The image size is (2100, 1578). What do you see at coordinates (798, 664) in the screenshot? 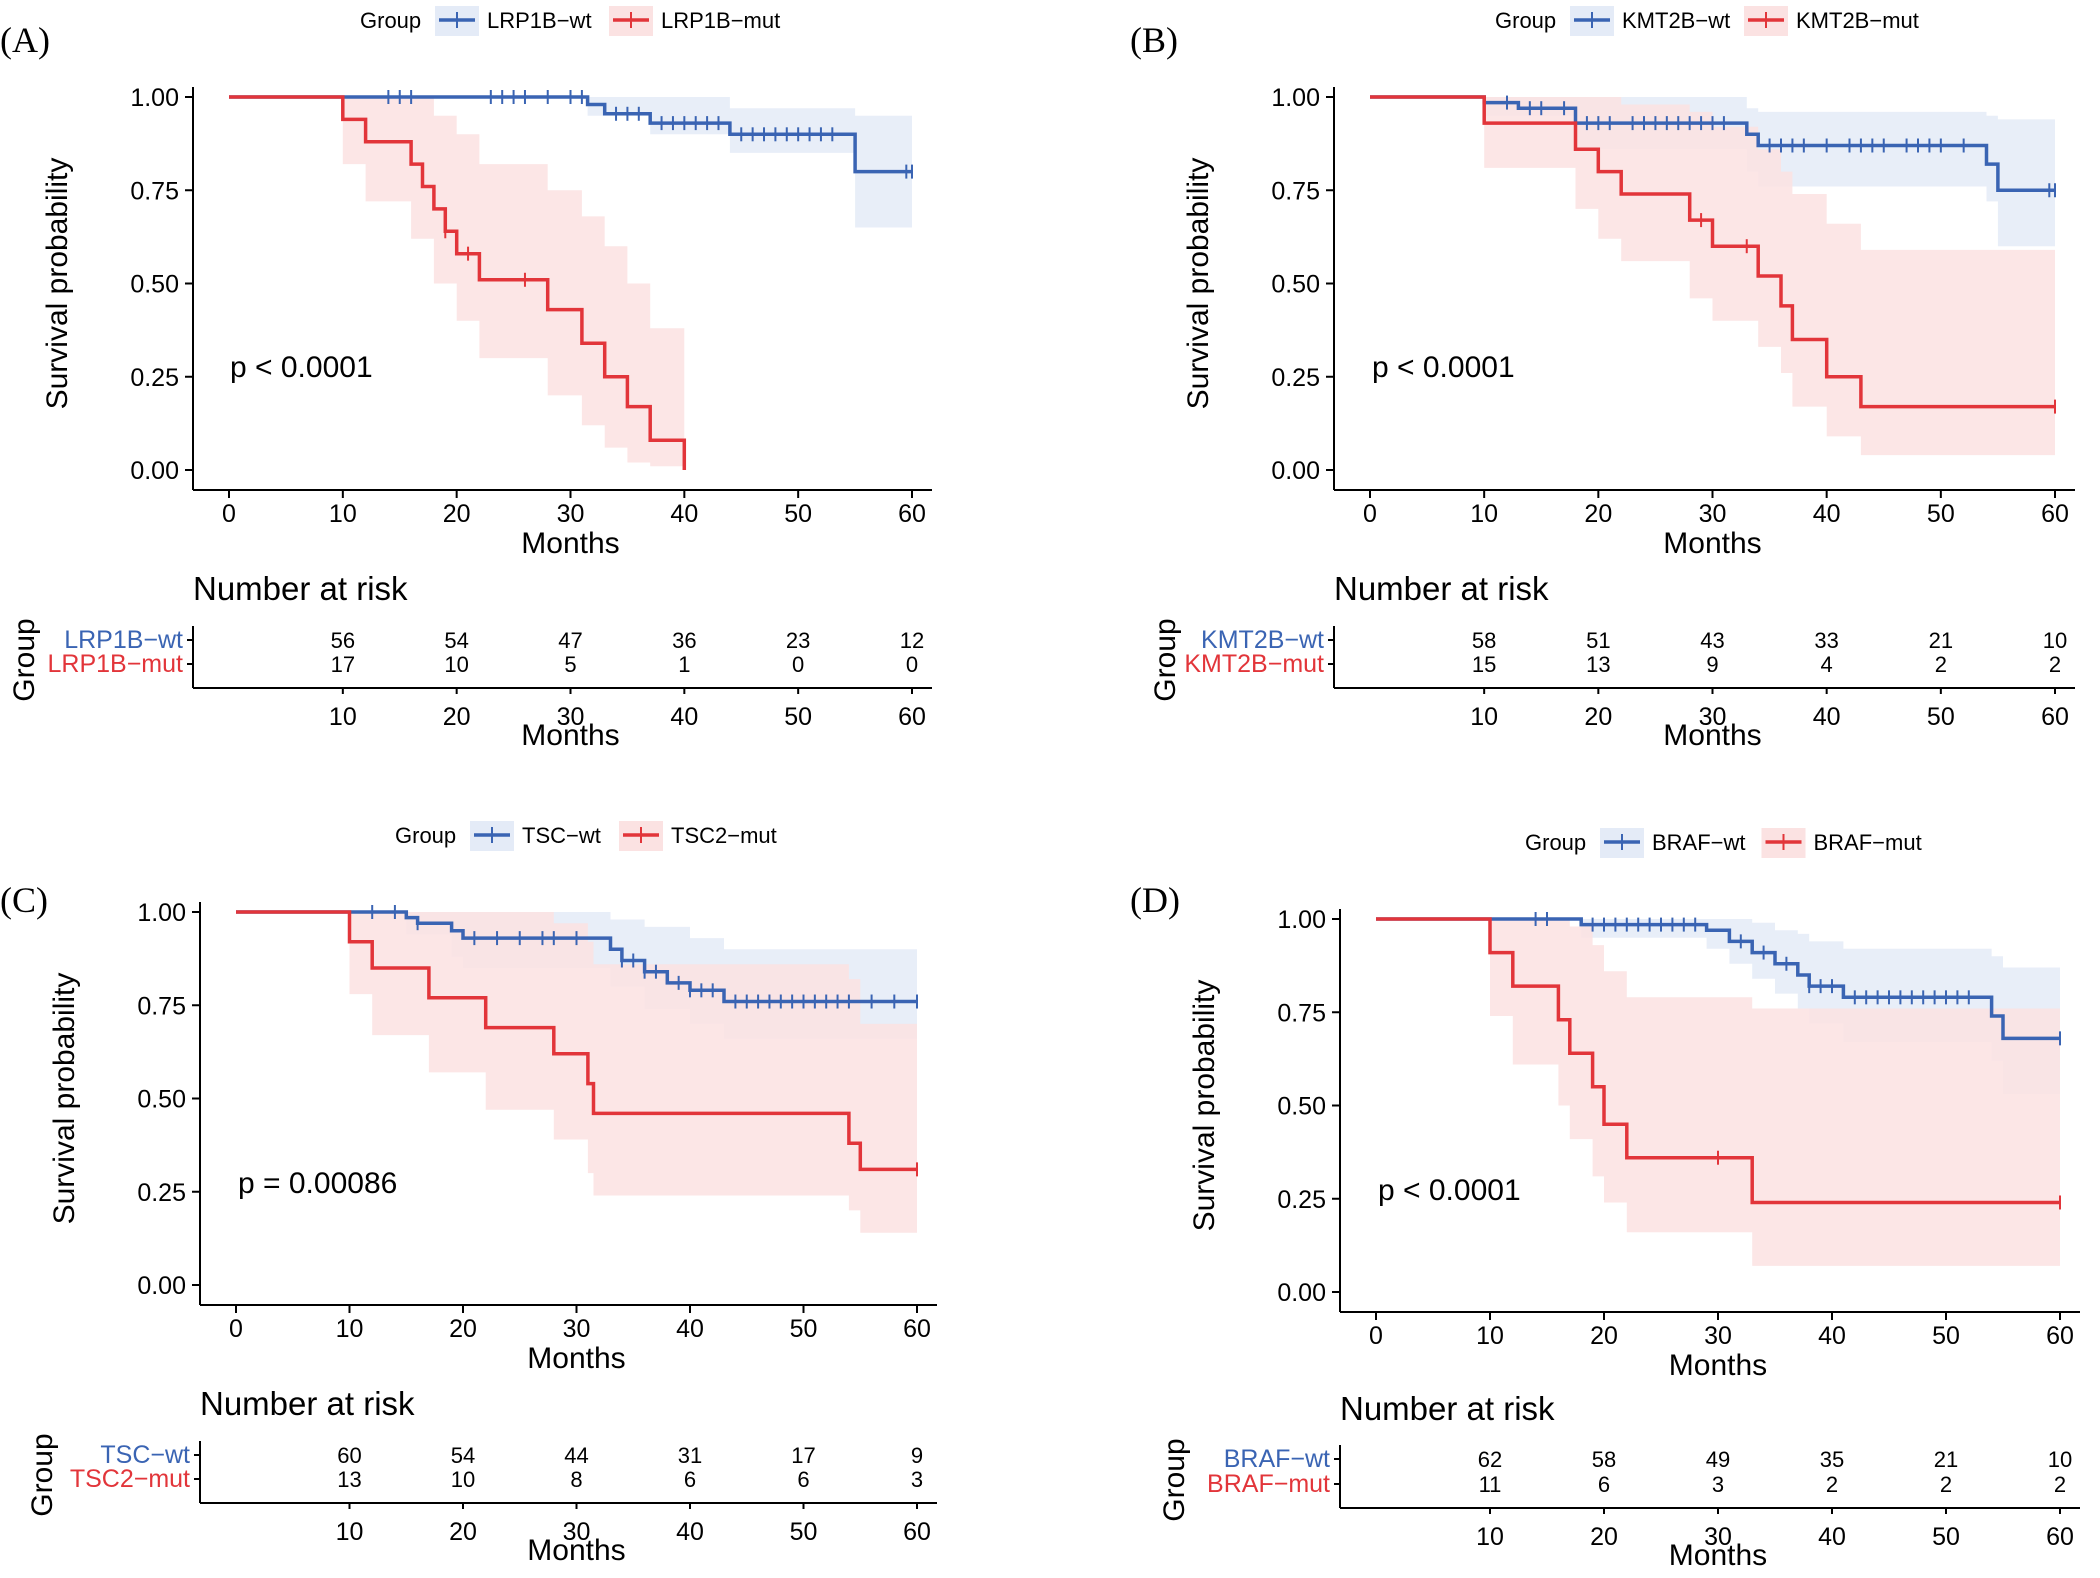
I see `risk-count: 0` at bounding box center [798, 664].